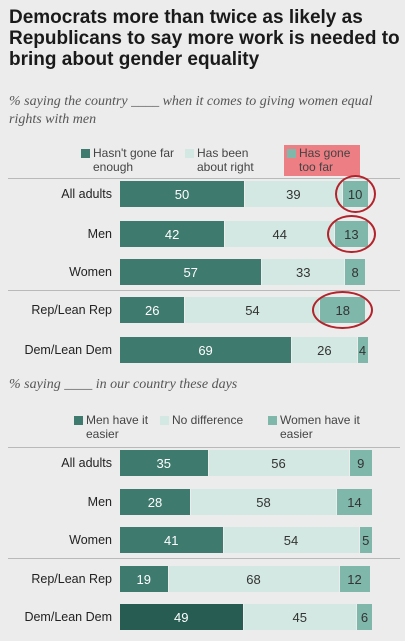 This screenshot has width=405, height=641. I want to click on legend-item-has-been-about-right: Has been about right, so click(230, 160).